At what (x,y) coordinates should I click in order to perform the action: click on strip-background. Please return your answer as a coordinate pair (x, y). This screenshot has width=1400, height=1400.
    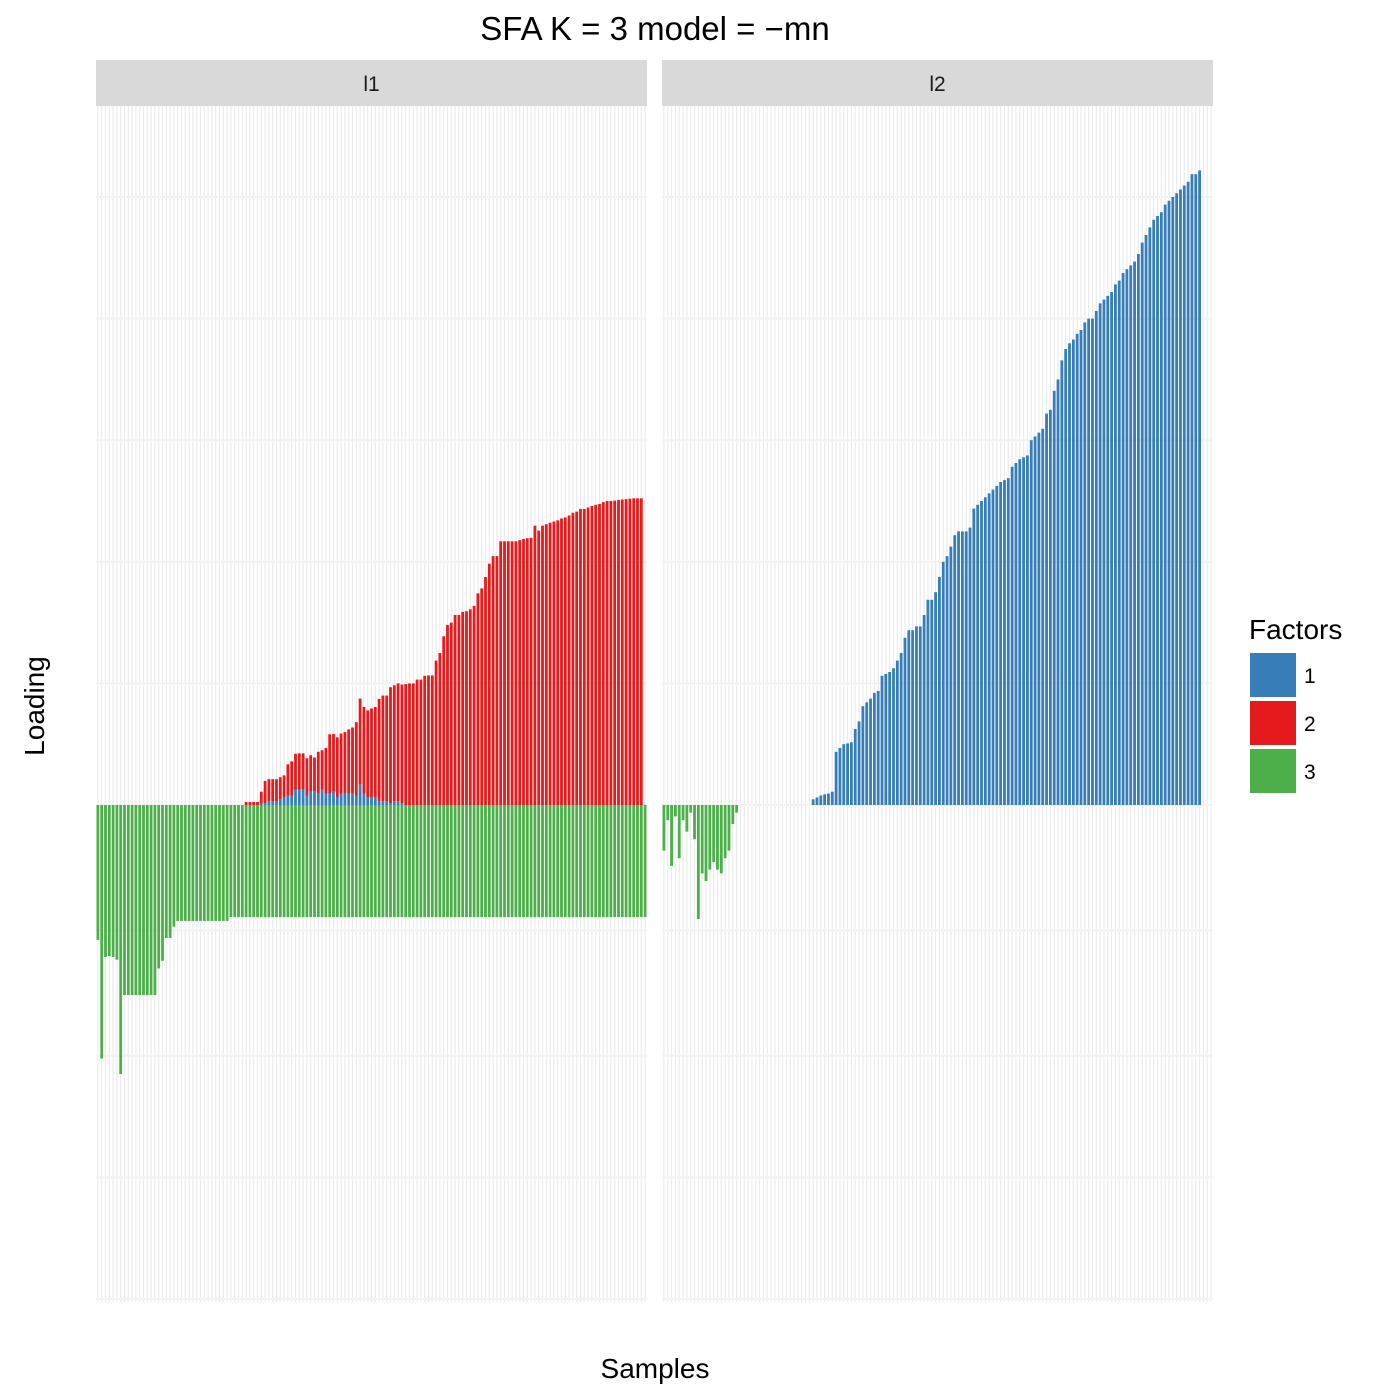
    Looking at the image, I should click on (937, 83).